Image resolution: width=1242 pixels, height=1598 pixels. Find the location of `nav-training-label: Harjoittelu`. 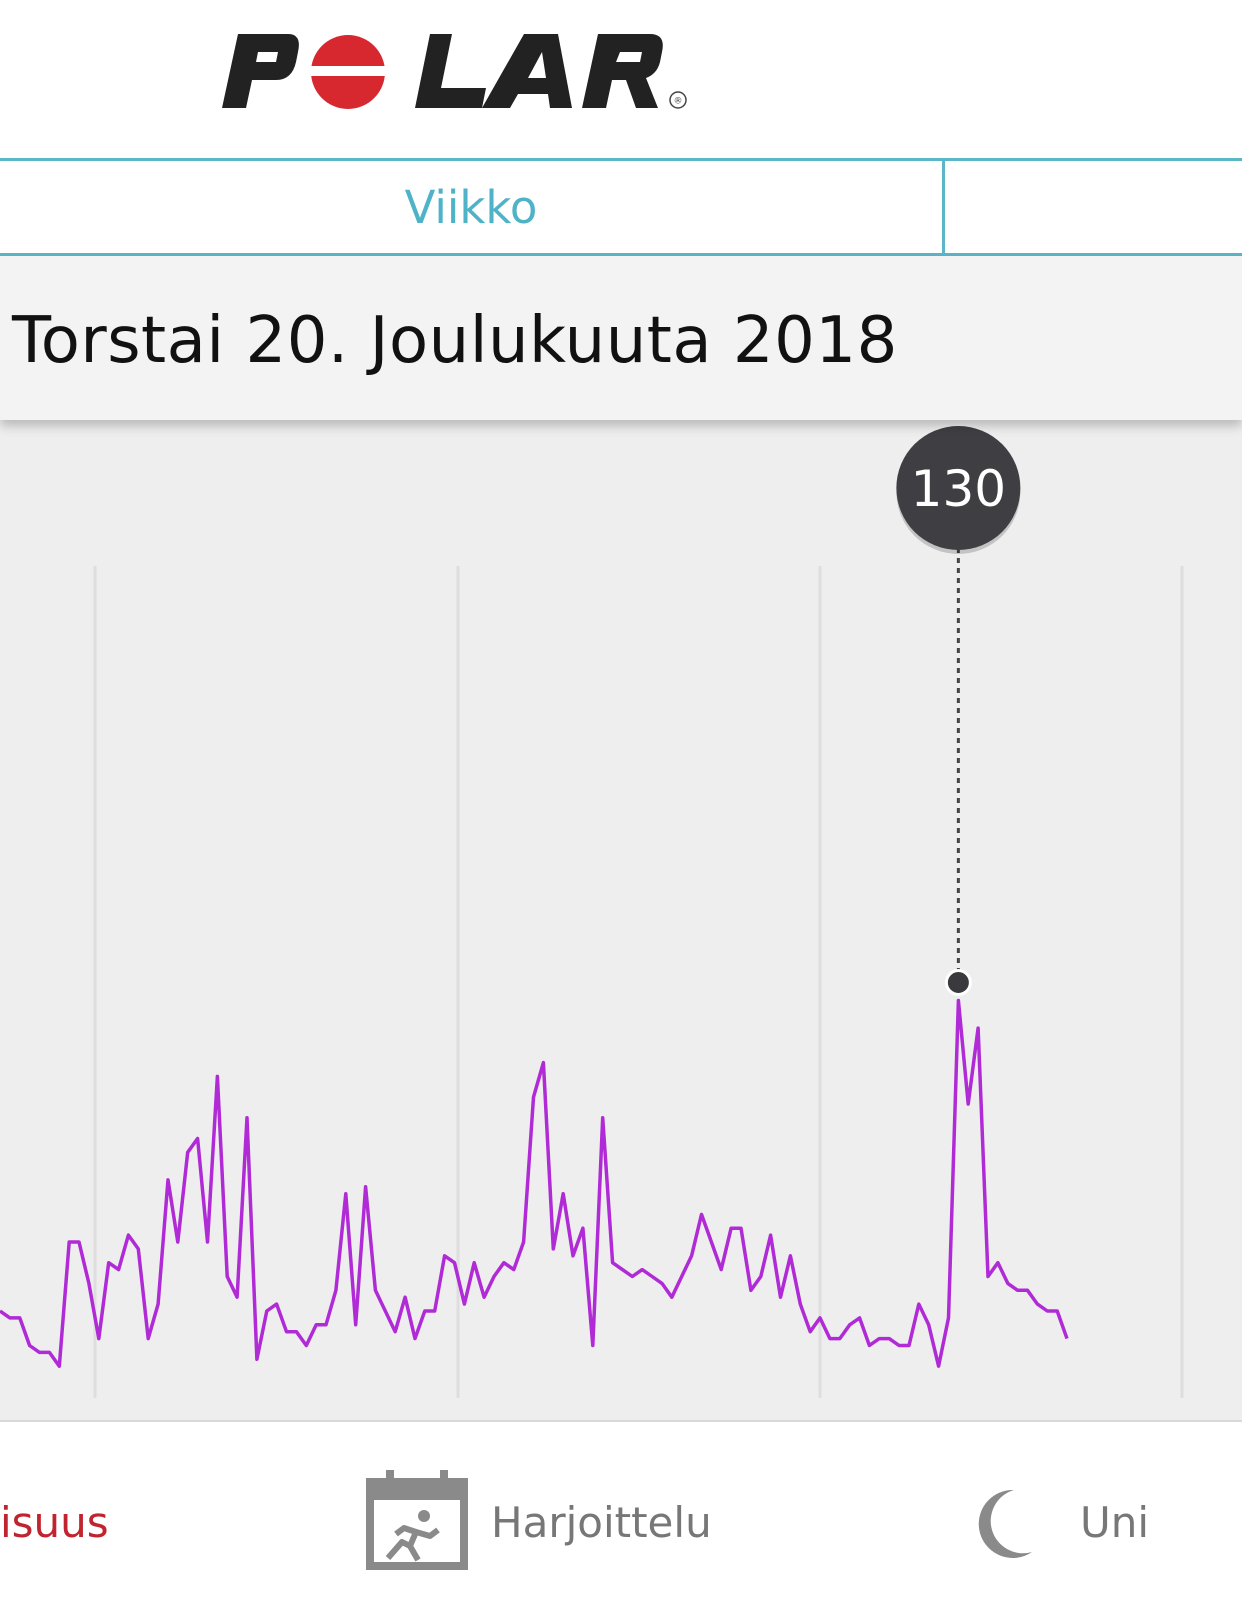

nav-training-label: Harjoittelu is located at coordinates (601, 1522).